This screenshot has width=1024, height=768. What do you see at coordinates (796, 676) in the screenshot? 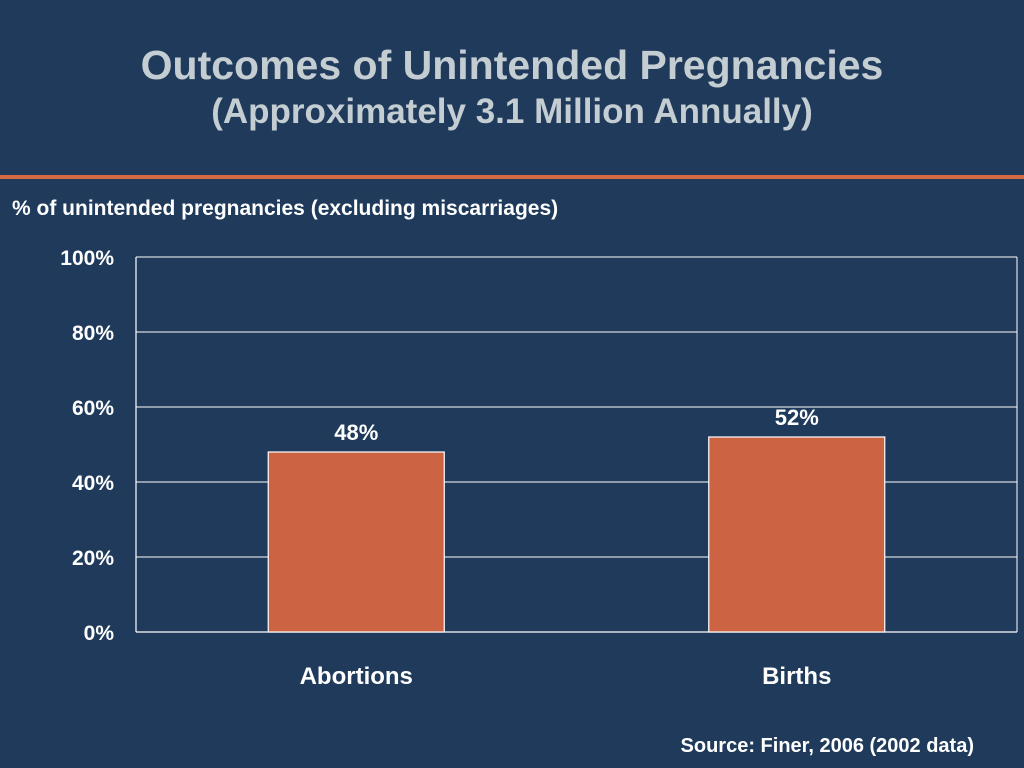
I see `x-category-label: Births` at bounding box center [796, 676].